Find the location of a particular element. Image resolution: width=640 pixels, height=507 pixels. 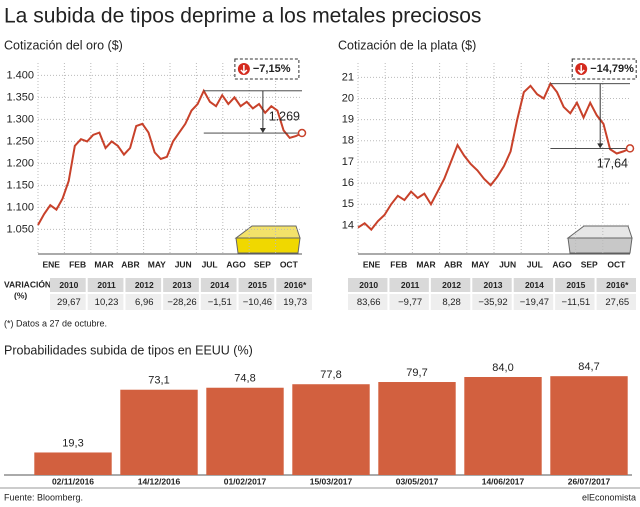

table-value: 83,66 is located at coordinates (369, 302).